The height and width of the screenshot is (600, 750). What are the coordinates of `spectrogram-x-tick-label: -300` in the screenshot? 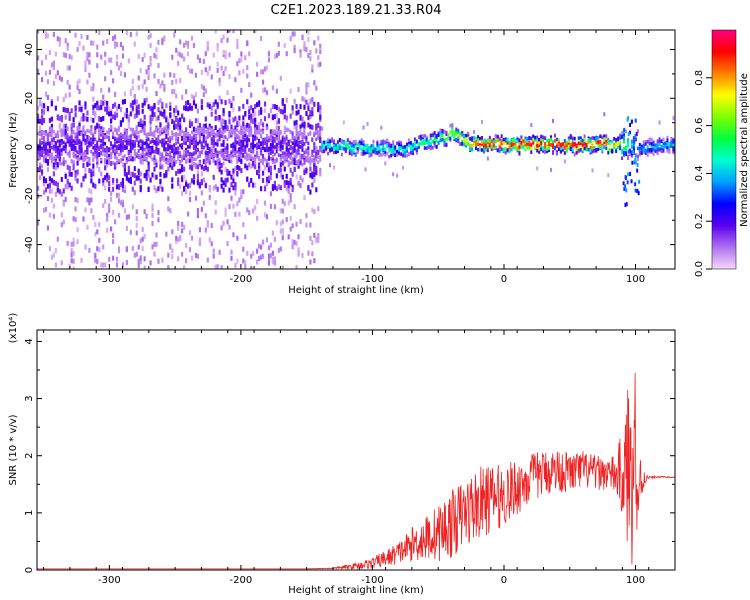 It's located at (109, 279).